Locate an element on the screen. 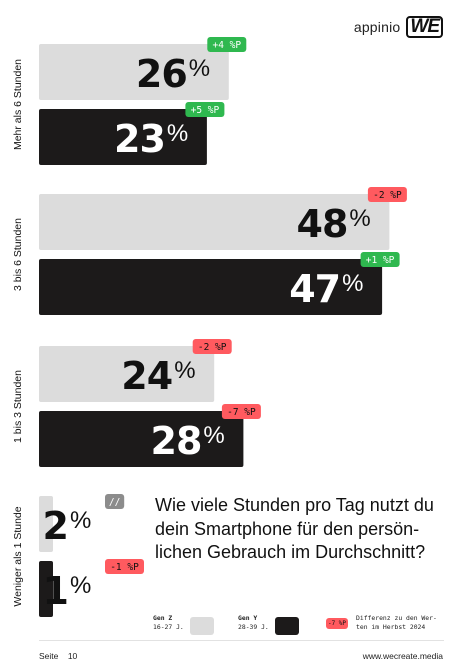  value-unit-2-0: % is located at coordinates (184, 370).